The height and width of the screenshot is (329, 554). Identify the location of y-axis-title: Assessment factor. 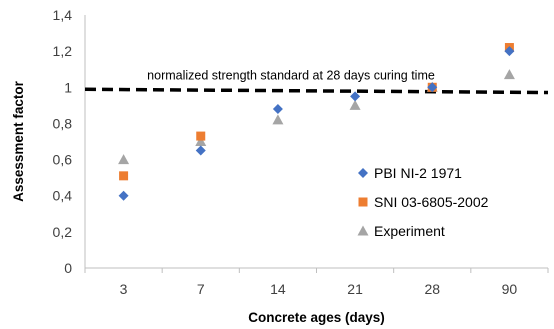
(18, 141).